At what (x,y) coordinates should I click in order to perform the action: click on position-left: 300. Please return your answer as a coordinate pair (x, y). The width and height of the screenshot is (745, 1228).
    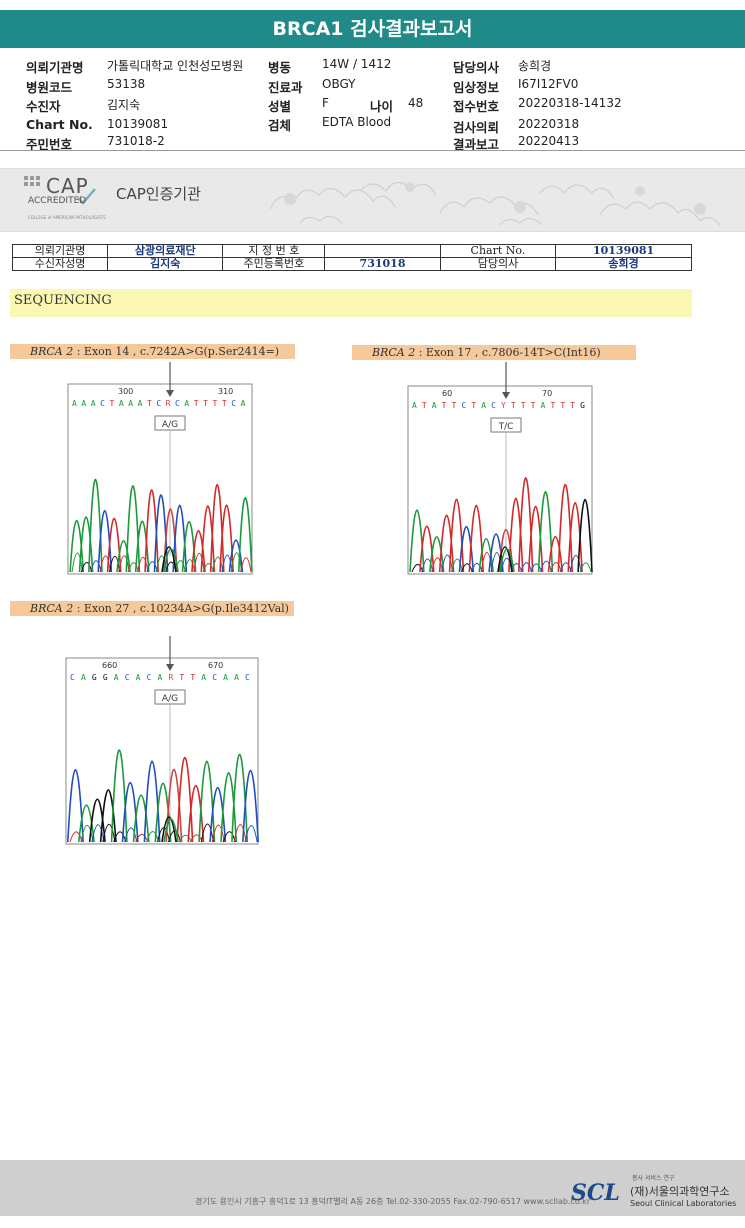
    Looking at the image, I should click on (125, 391).